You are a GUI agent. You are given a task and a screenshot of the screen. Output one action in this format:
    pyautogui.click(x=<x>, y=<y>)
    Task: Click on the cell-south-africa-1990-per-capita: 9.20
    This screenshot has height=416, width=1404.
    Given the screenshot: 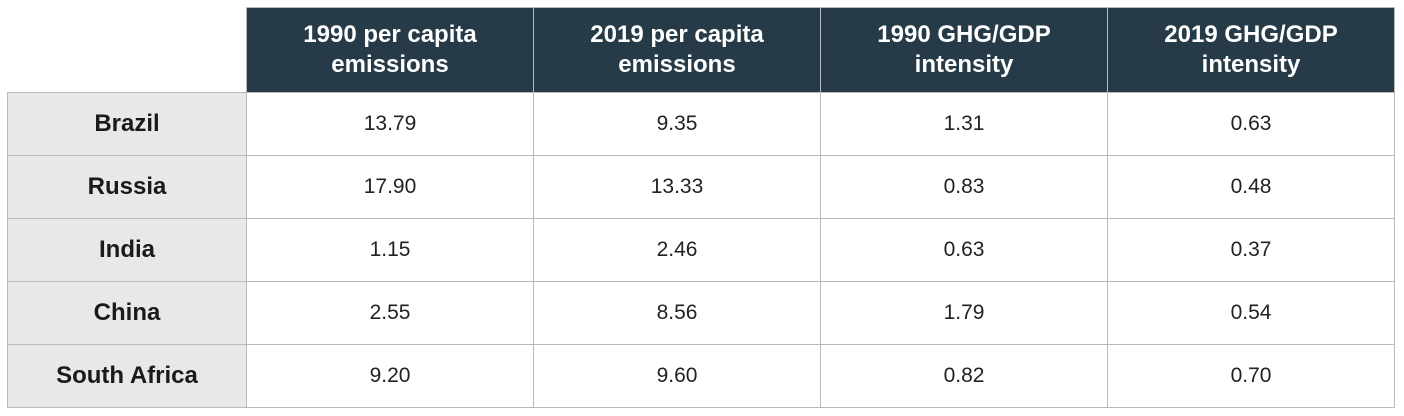 What is the action you would take?
    pyautogui.click(x=390, y=376)
    